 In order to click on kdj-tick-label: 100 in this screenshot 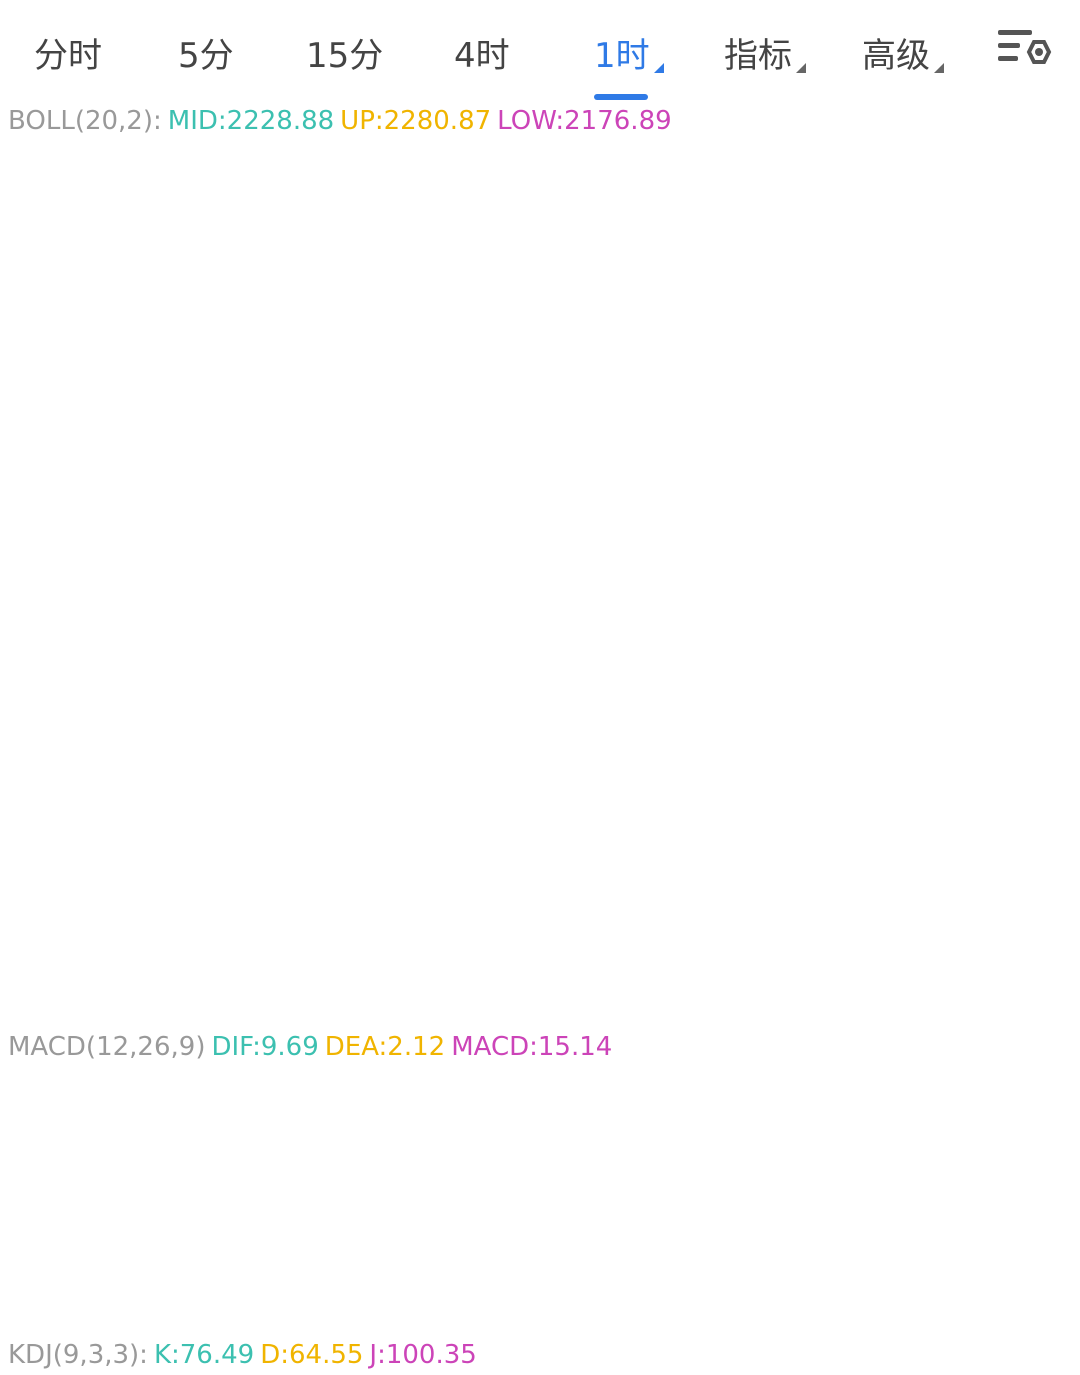, I will do `click(996, 1363)`.